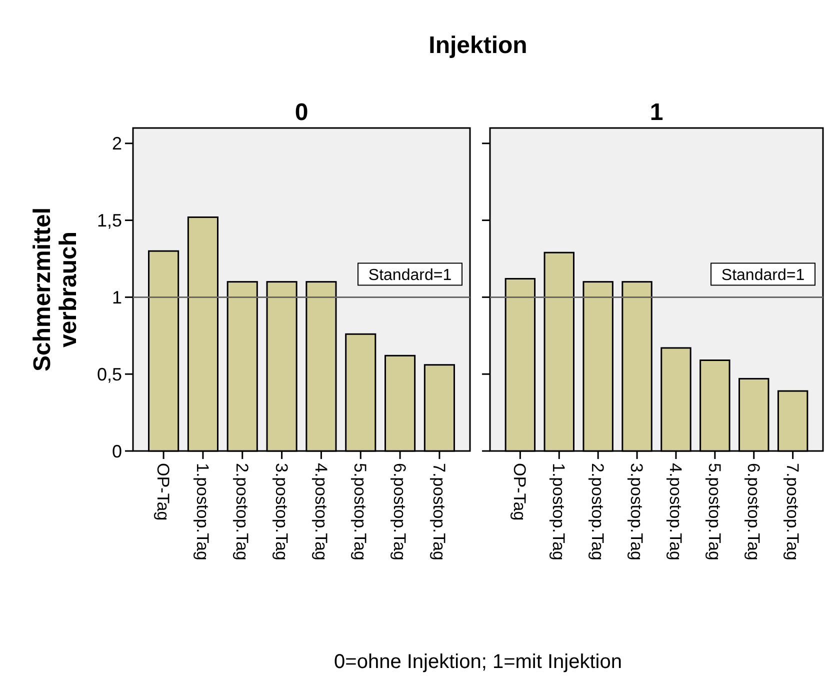 The width and height of the screenshot is (839, 691). Describe the element at coordinates (478, 662) in the screenshot. I see `text: 0=ohne Injektion; 1=mit Injektion` at that location.